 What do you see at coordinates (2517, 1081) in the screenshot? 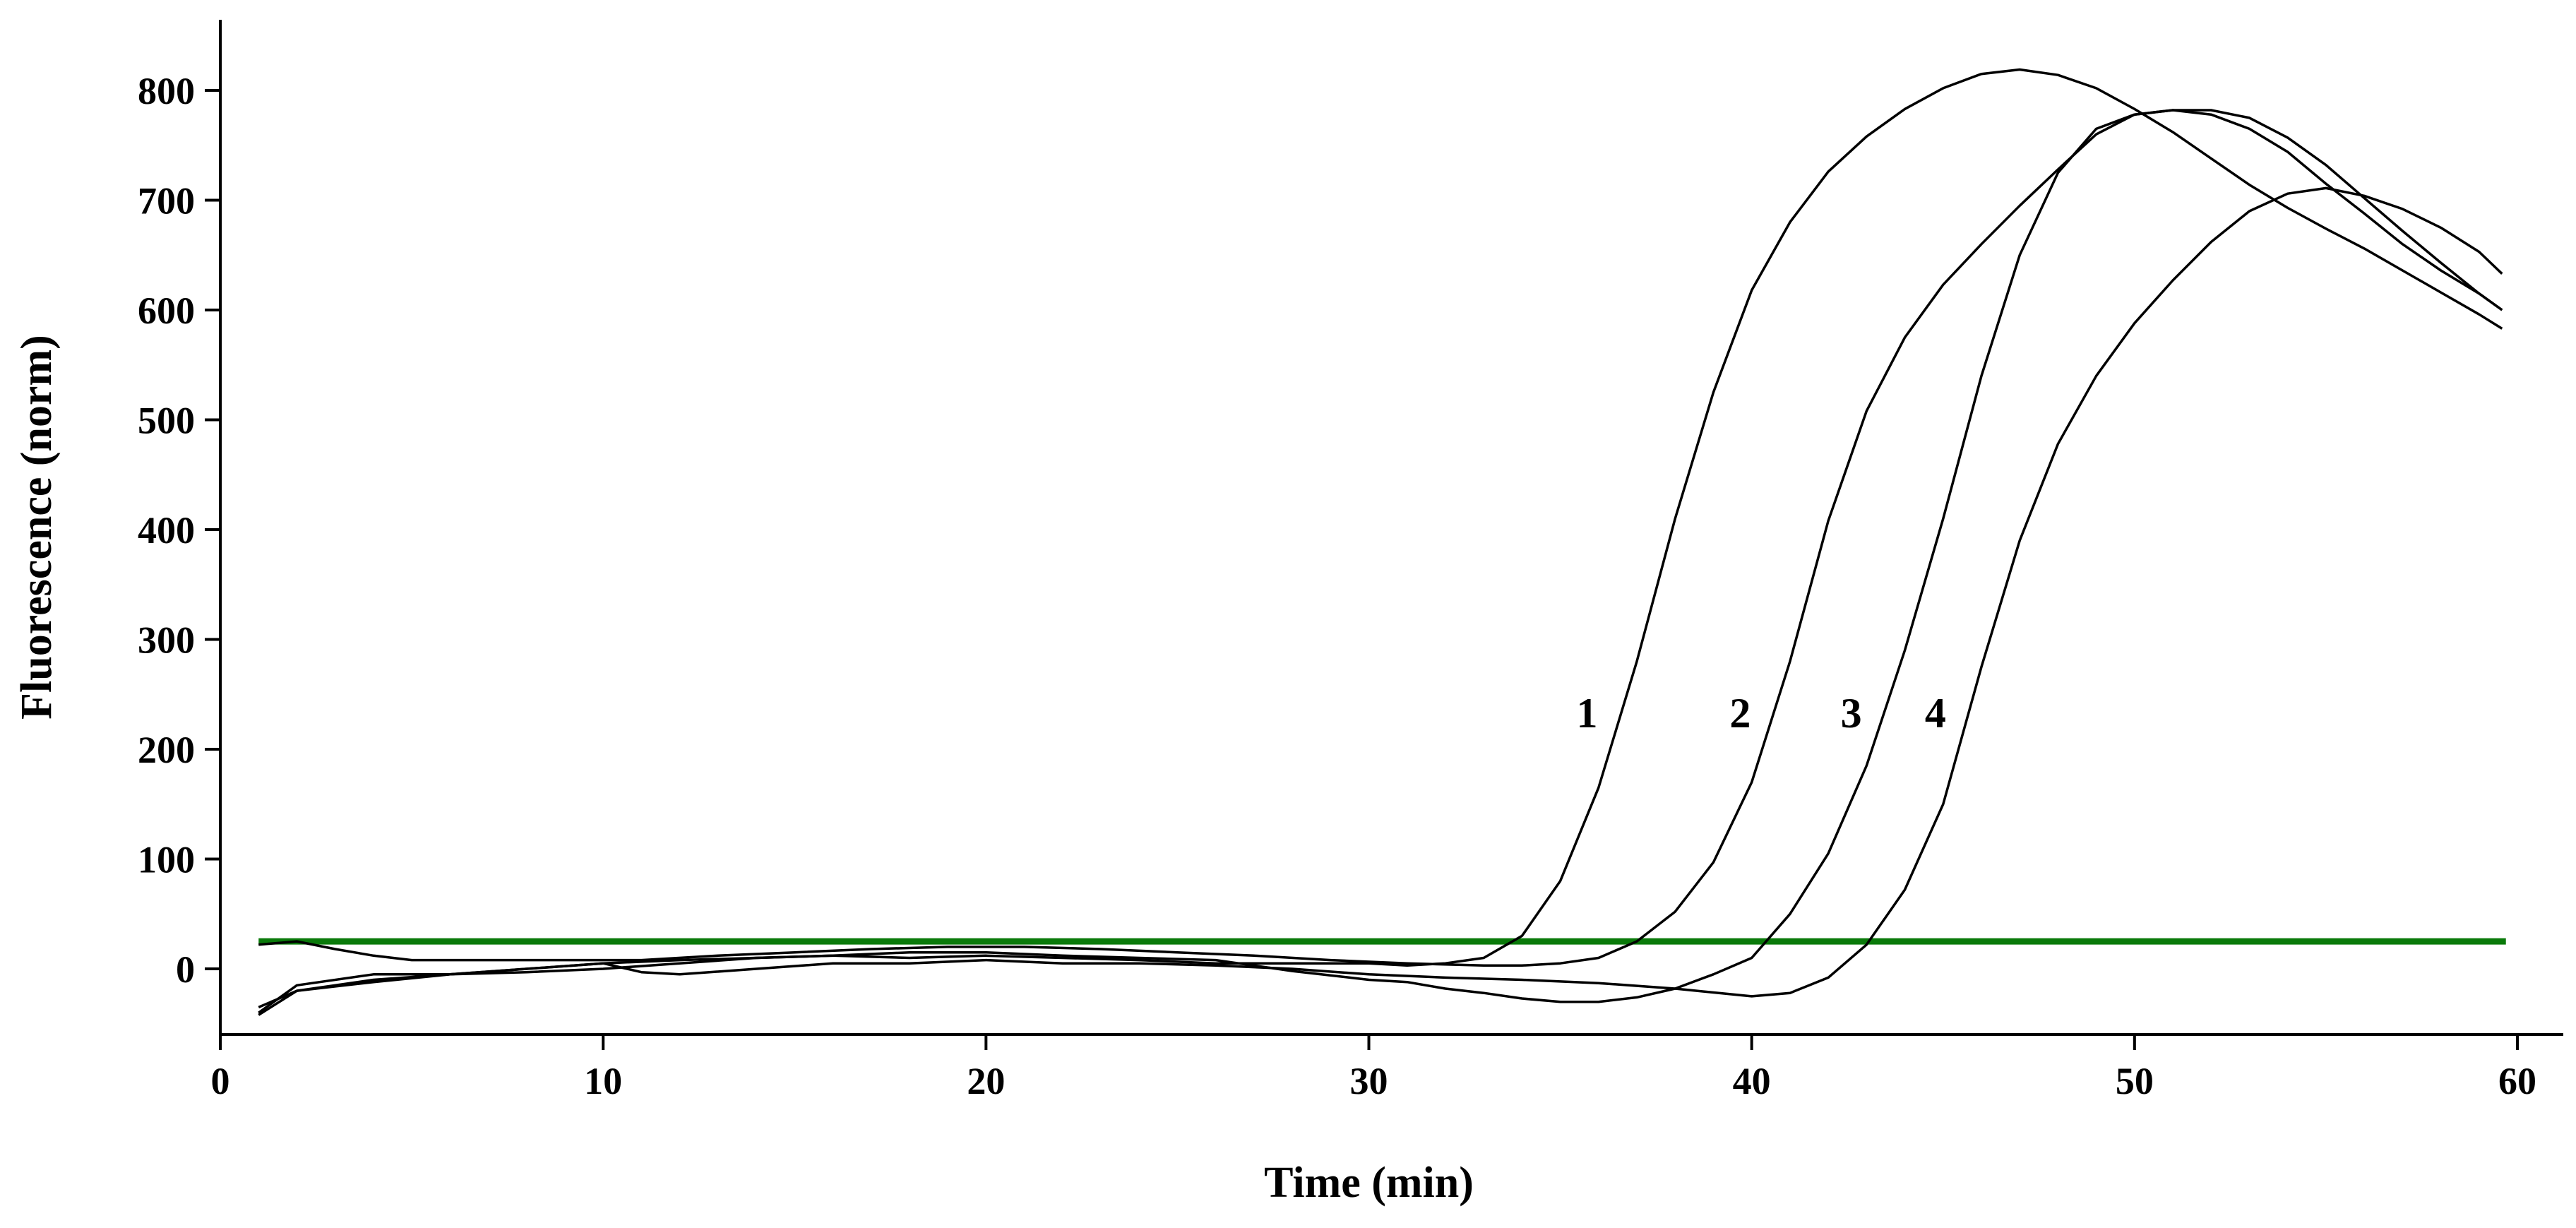
I see `x-tick-label: 60` at bounding box center [2517, 1081].